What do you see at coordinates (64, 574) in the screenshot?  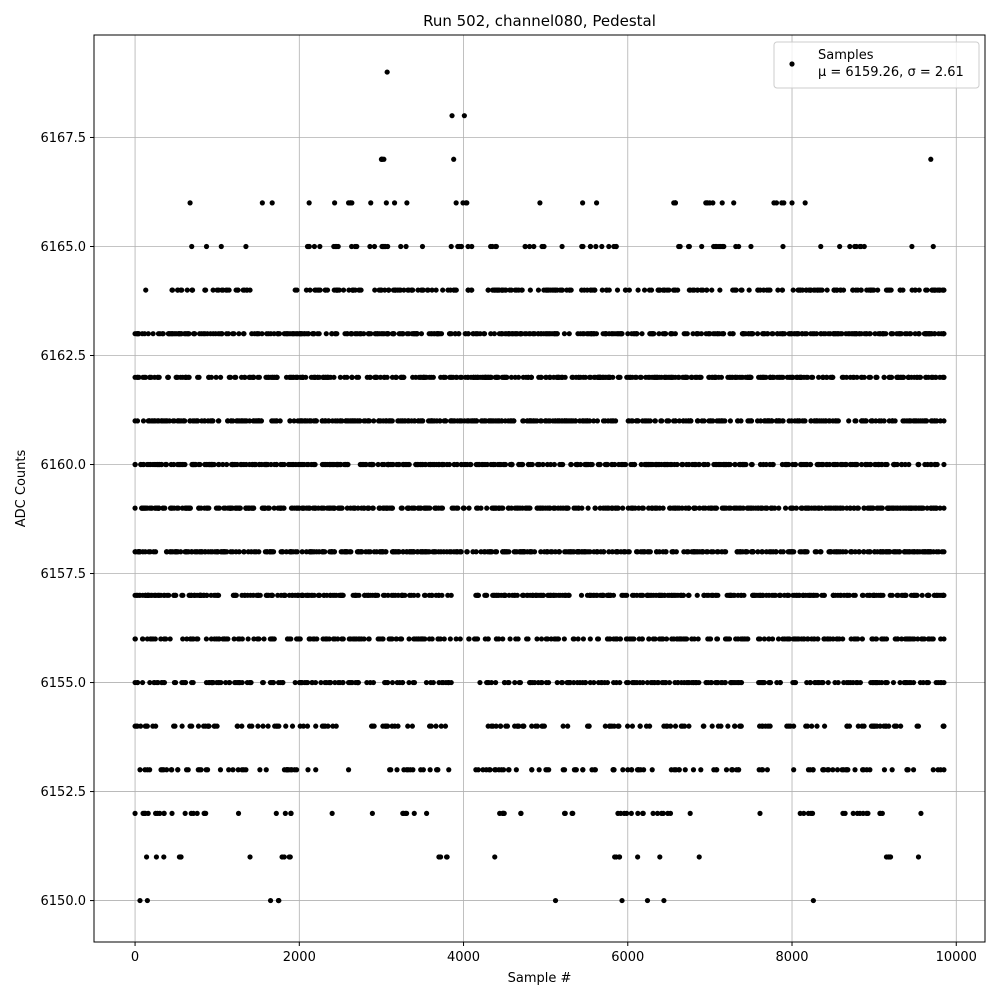 I see `y-tick-label: 6157.5` at bounding box center [64, 574].